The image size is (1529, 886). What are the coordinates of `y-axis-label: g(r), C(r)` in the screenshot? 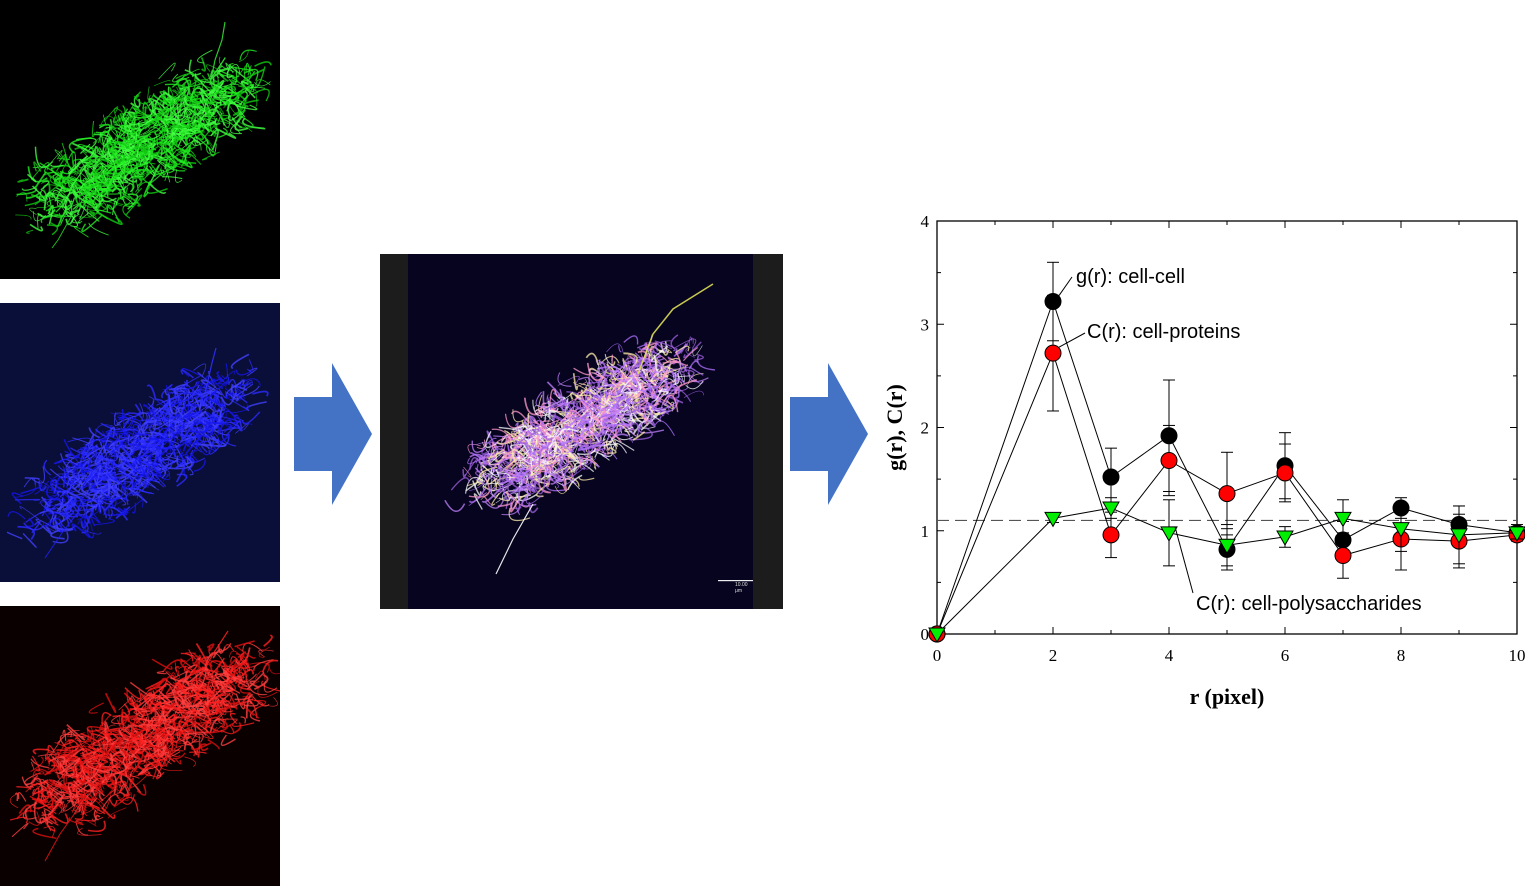 It's located at (894, 427).